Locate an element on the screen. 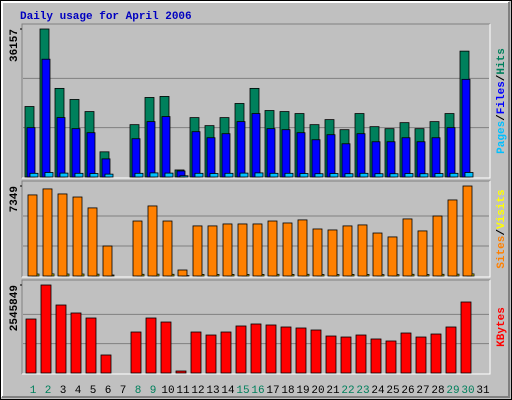 The height and width of the screenshot is (400, 512). x-tick-label: 30 is located at coordinates (467, 391).